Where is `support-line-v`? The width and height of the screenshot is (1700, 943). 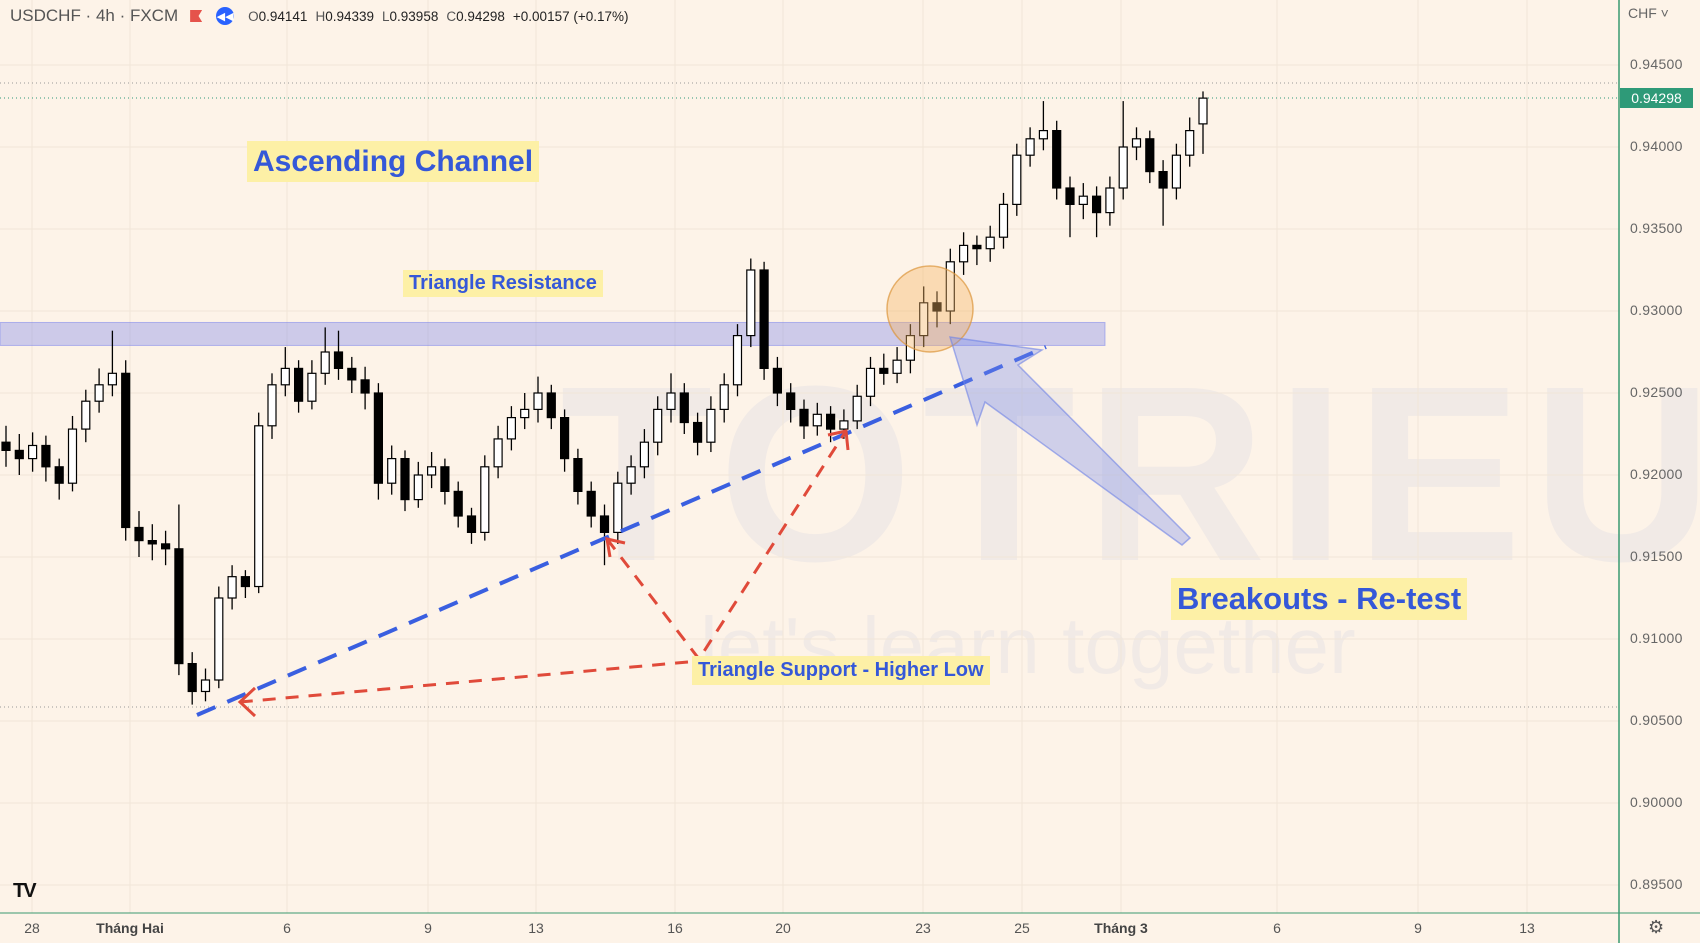 support-line-v is located at coordinates (726, 546).